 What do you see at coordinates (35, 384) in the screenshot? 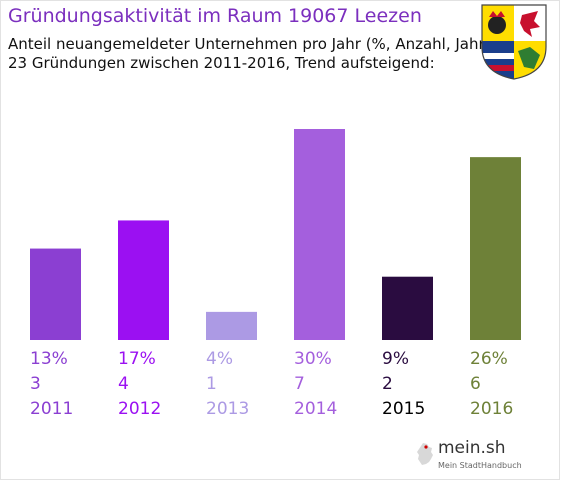
I see `count-label-2011: 3` at bounding box center [35, 384].